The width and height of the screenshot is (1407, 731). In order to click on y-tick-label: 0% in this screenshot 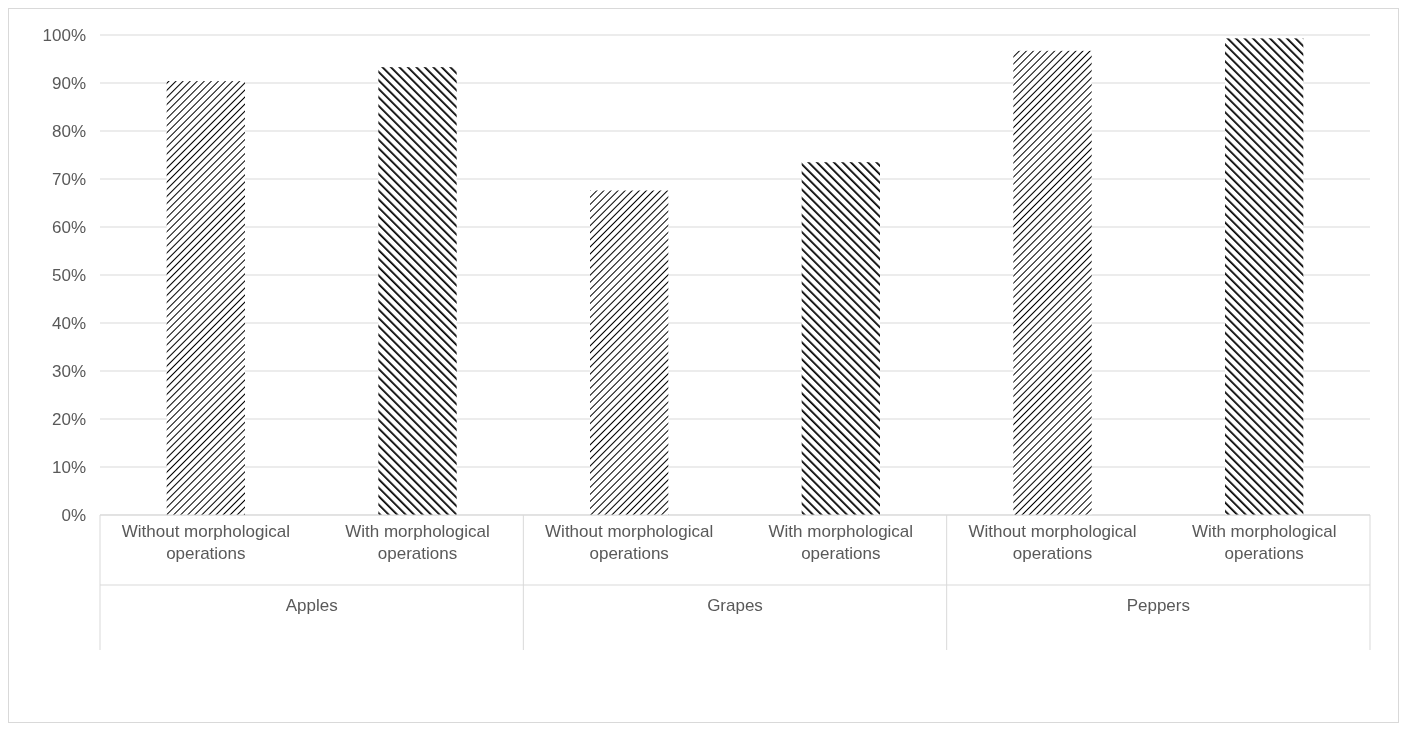, I will do `click(73, 515)`.